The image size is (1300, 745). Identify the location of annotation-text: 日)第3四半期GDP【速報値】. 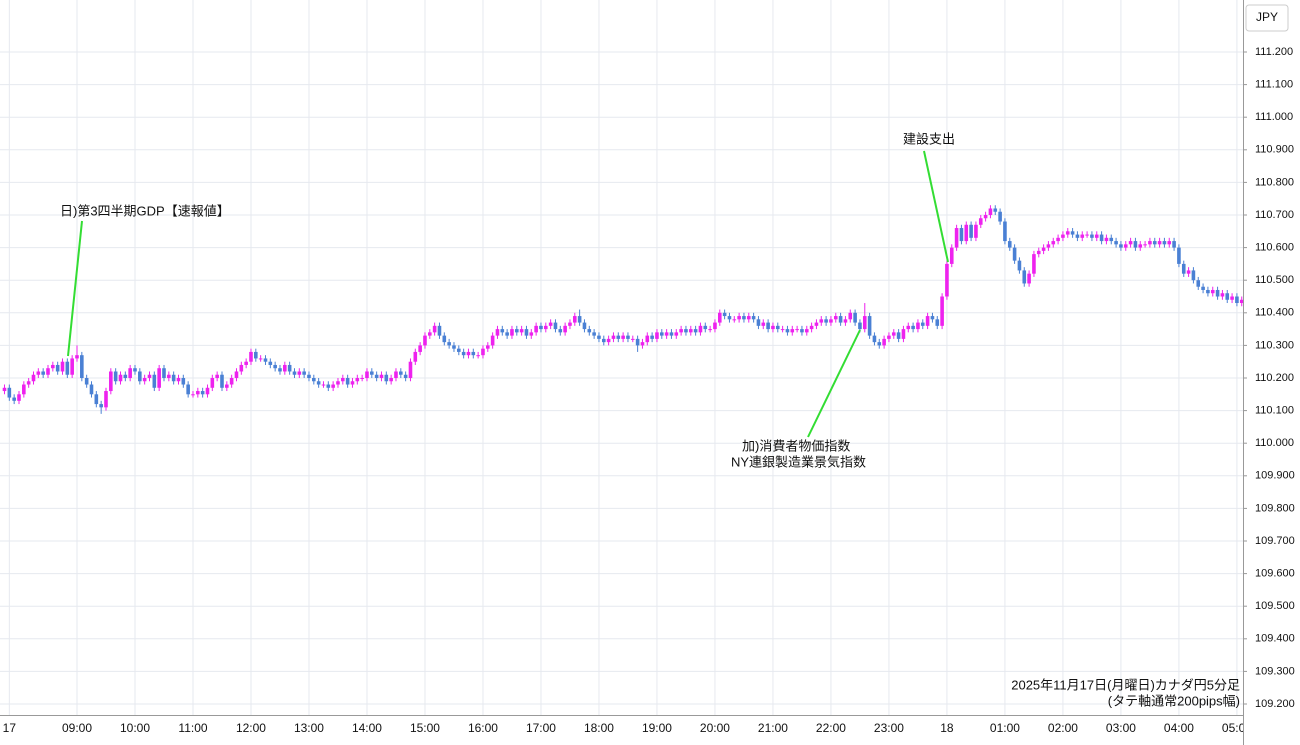
(145, 210).